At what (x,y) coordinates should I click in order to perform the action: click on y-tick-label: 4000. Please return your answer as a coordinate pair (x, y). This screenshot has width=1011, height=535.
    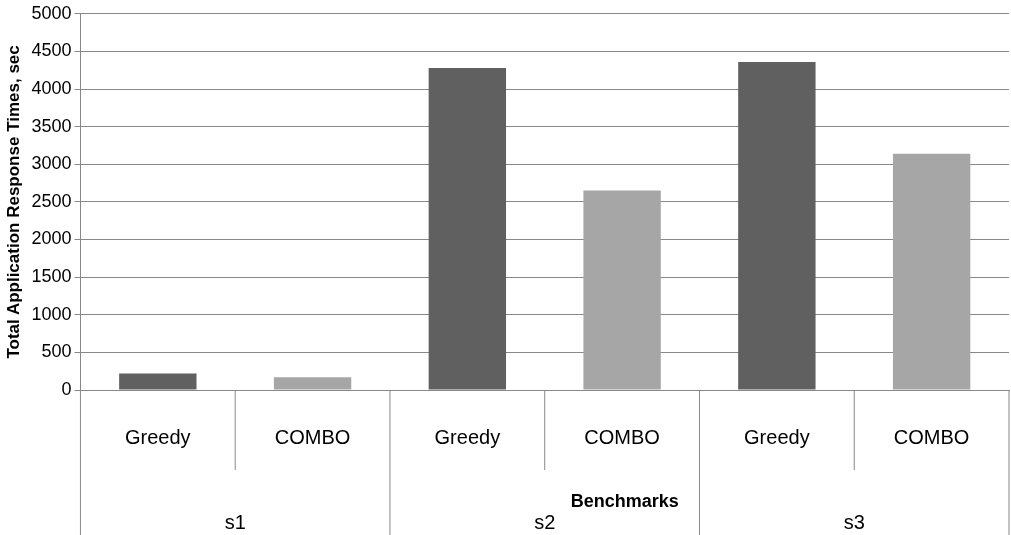
    Looking at the image, I should click on (51, 88).